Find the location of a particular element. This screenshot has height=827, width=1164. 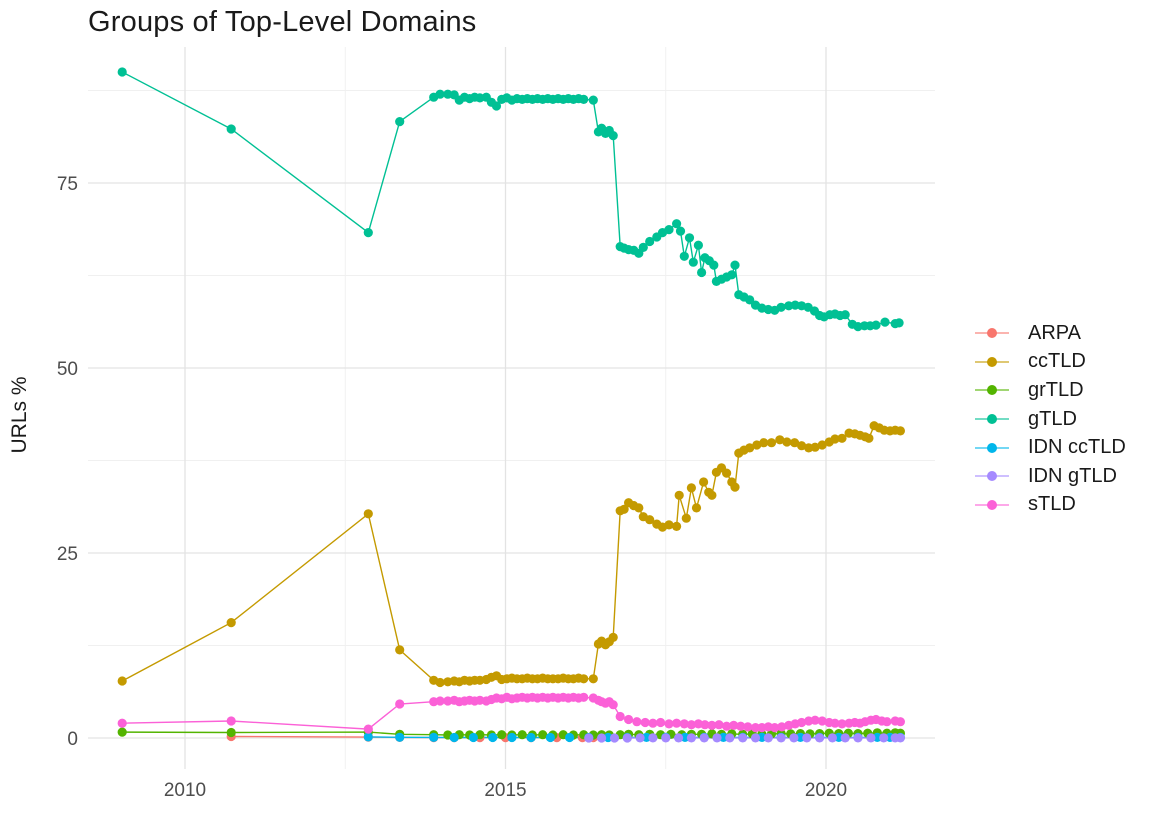

legend-item-label: ccTLD is located at coordinates (1057, 361).